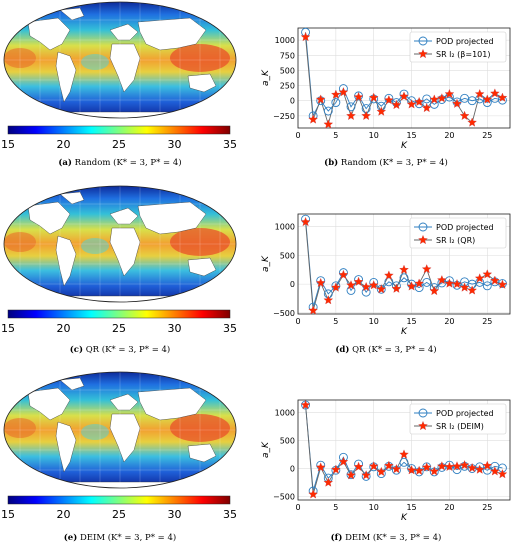 This screenshot has width=514, height=550. I want to click on y-tick-label: 500, so click(287, 70).